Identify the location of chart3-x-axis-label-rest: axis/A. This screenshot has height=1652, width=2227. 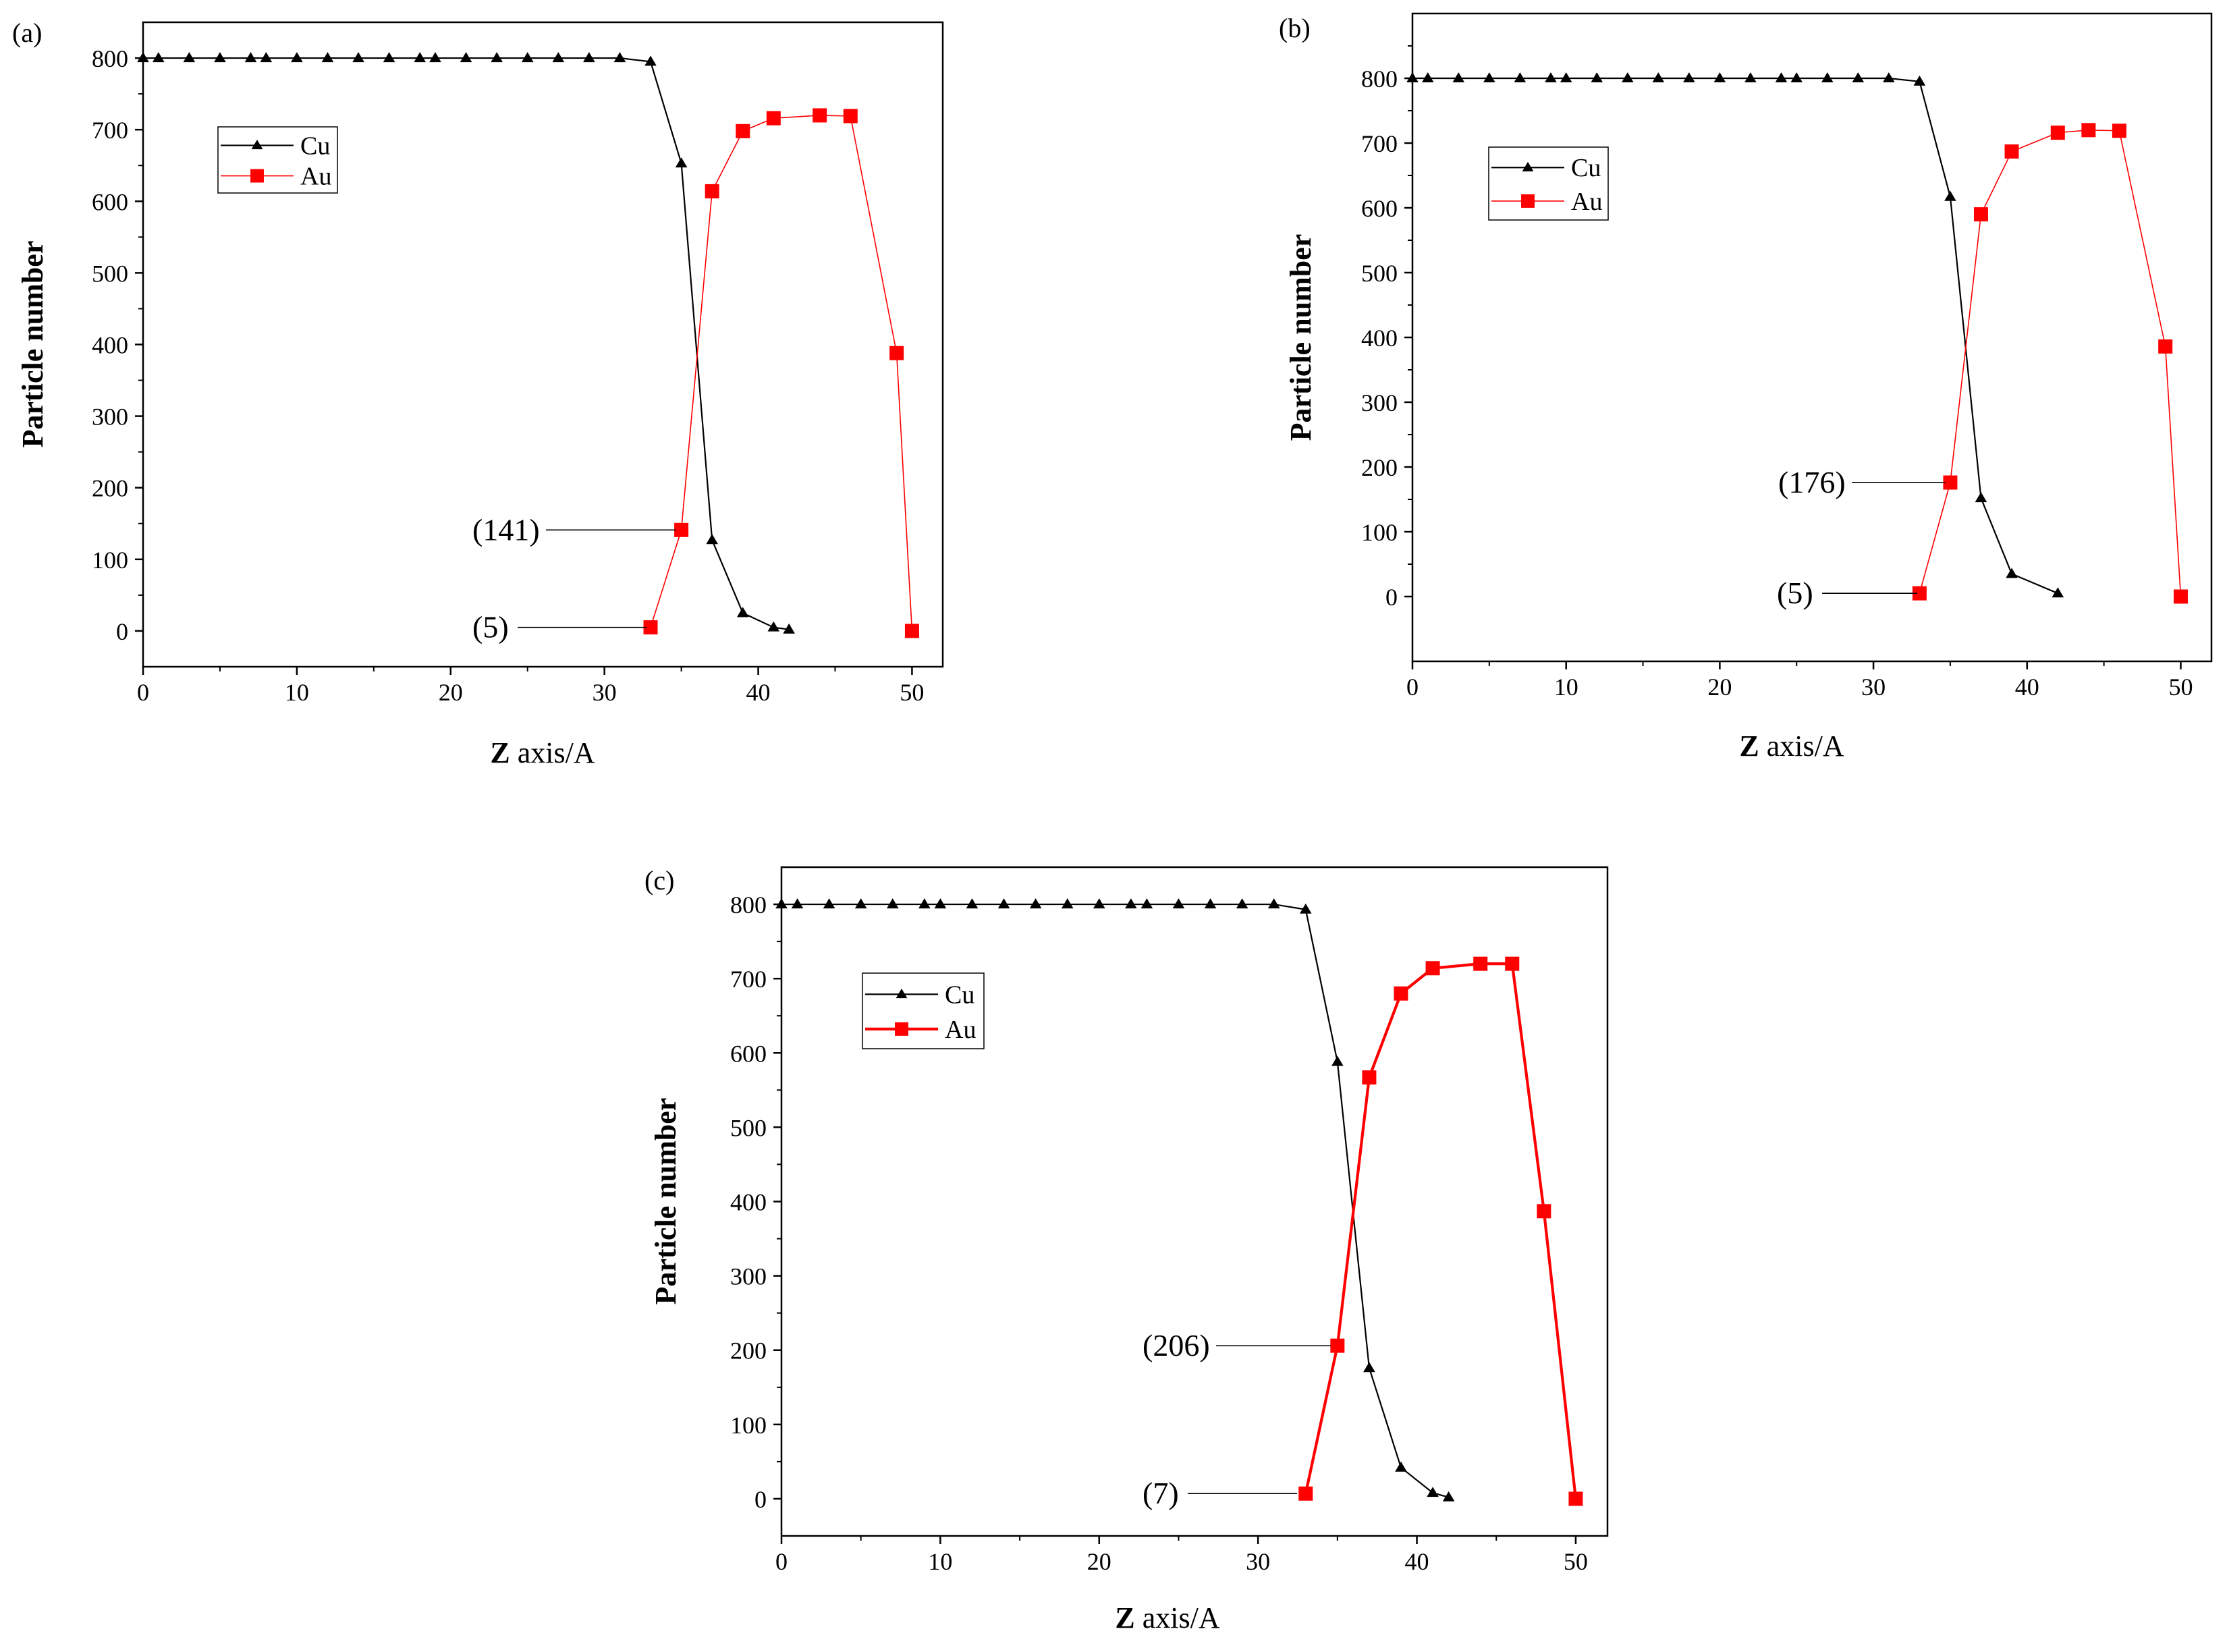
(1177, 1617).